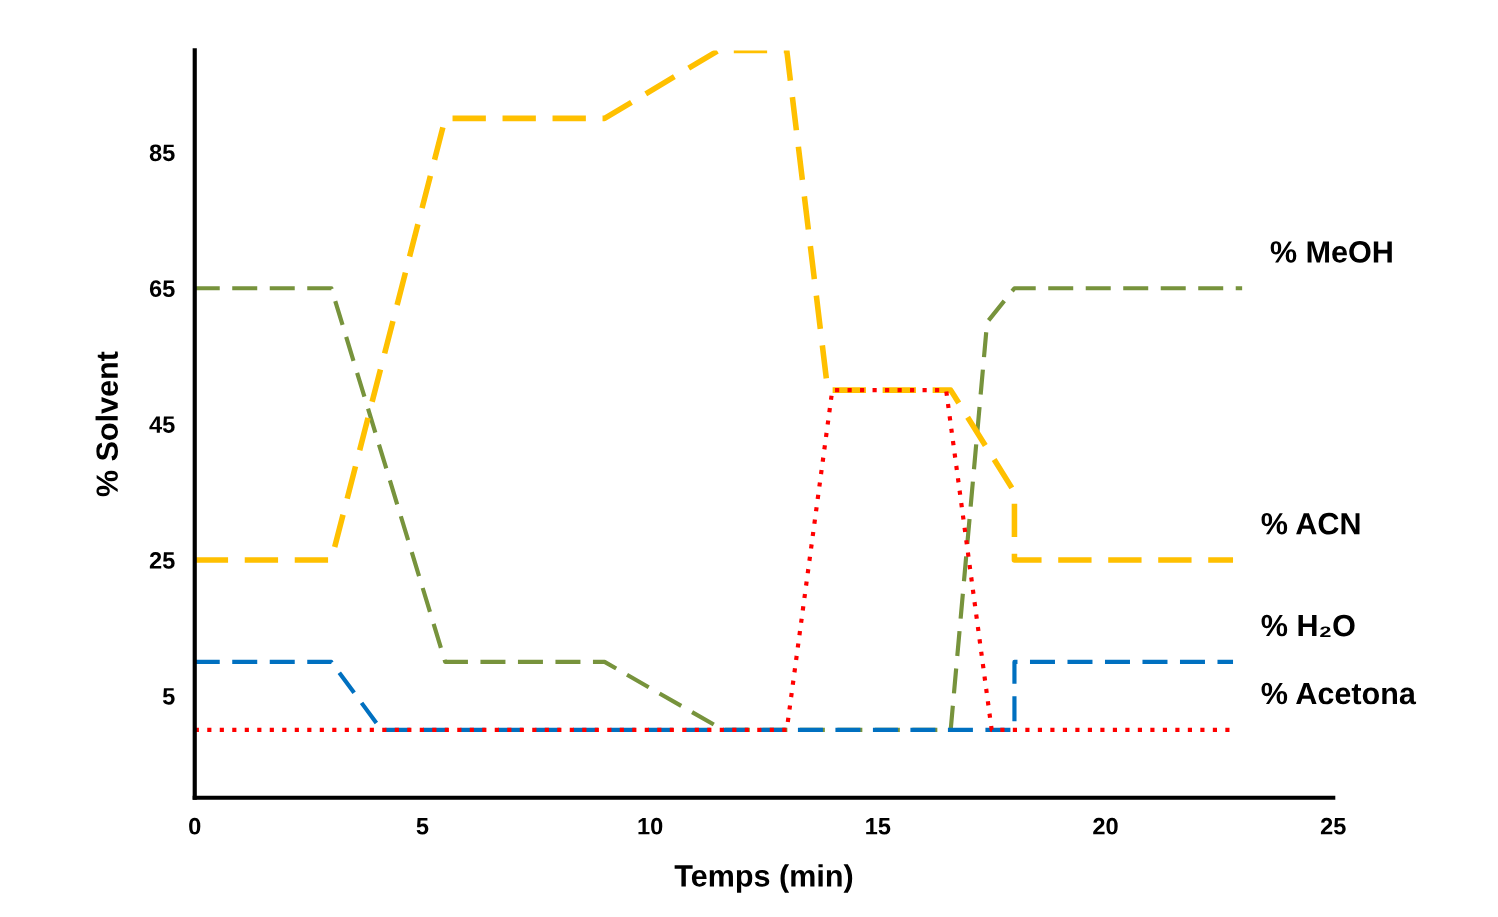  What do you see at coordinates (1333, 826) in the screenshot?
I see `x-tick-label: 25` at bounding box center [1333, 826].